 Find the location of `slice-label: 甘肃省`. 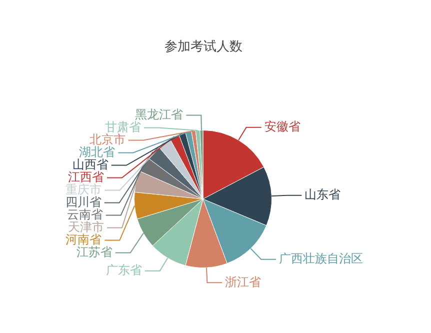

slice-label: 甘肃省 is located at coordinates (122, 127).